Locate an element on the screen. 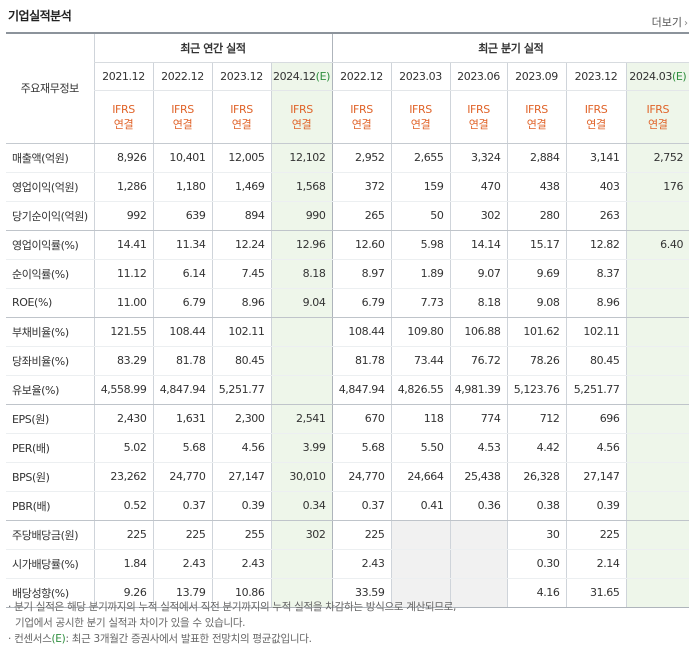  table-cell: 265 is located at coordinates (361, 216).